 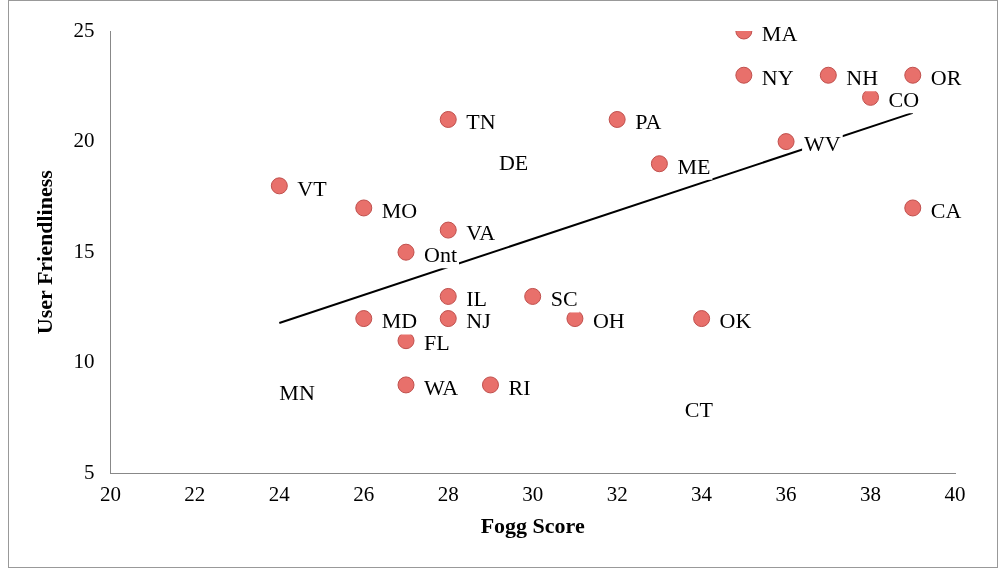 I want to click on annotation: NH, so click(x=862, y=78).